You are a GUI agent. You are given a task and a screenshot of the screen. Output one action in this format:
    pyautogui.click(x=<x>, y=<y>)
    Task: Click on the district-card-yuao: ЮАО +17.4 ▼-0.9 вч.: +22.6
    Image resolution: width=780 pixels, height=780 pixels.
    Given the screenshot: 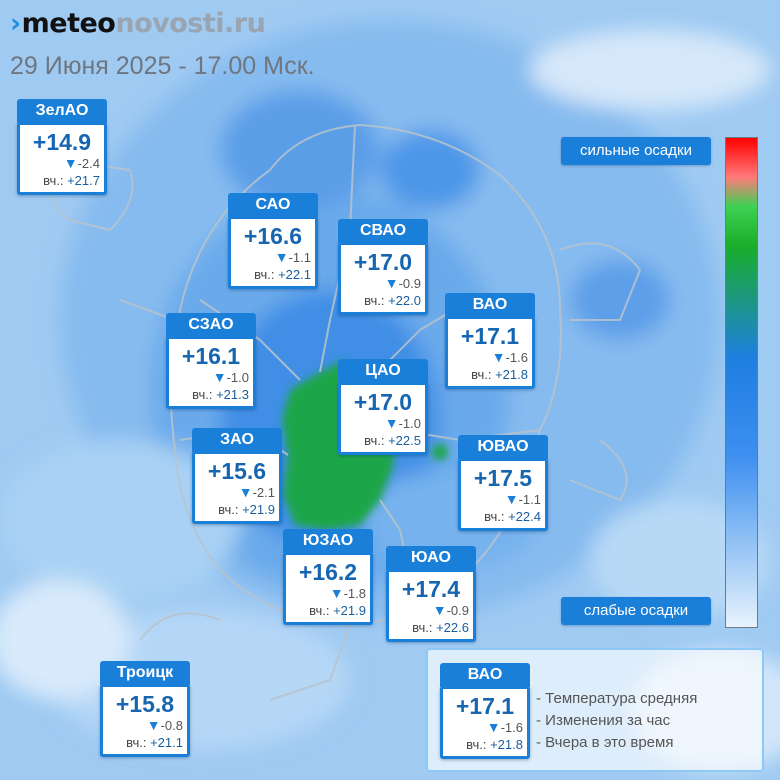 What is the action you would take?
    pyautogui.click(x=431, y=594)
    